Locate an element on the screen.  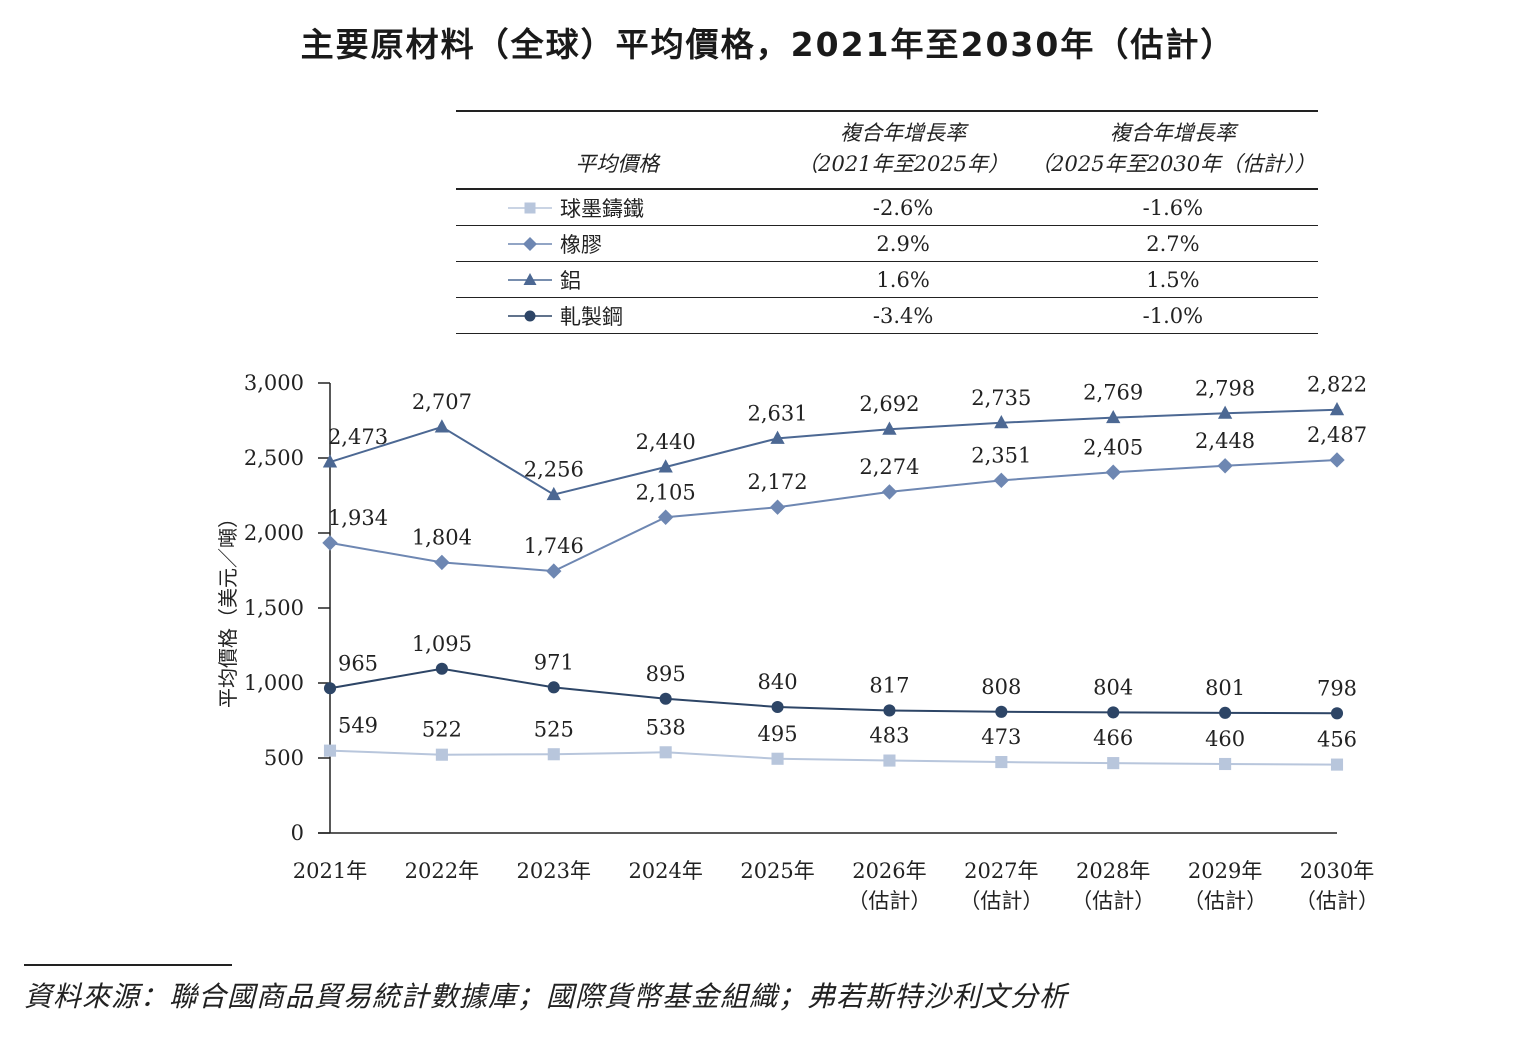
y-tick-label: 3,000 is located at coordinates (274, 383).